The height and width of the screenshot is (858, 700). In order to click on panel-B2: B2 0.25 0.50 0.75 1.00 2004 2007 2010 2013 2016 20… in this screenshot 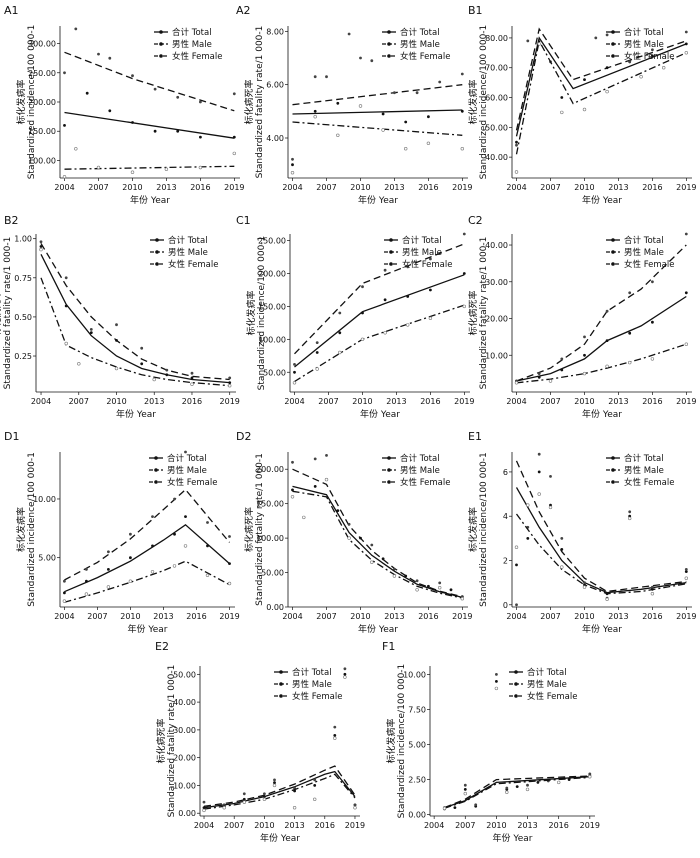, I will do `click(120, 317)`.